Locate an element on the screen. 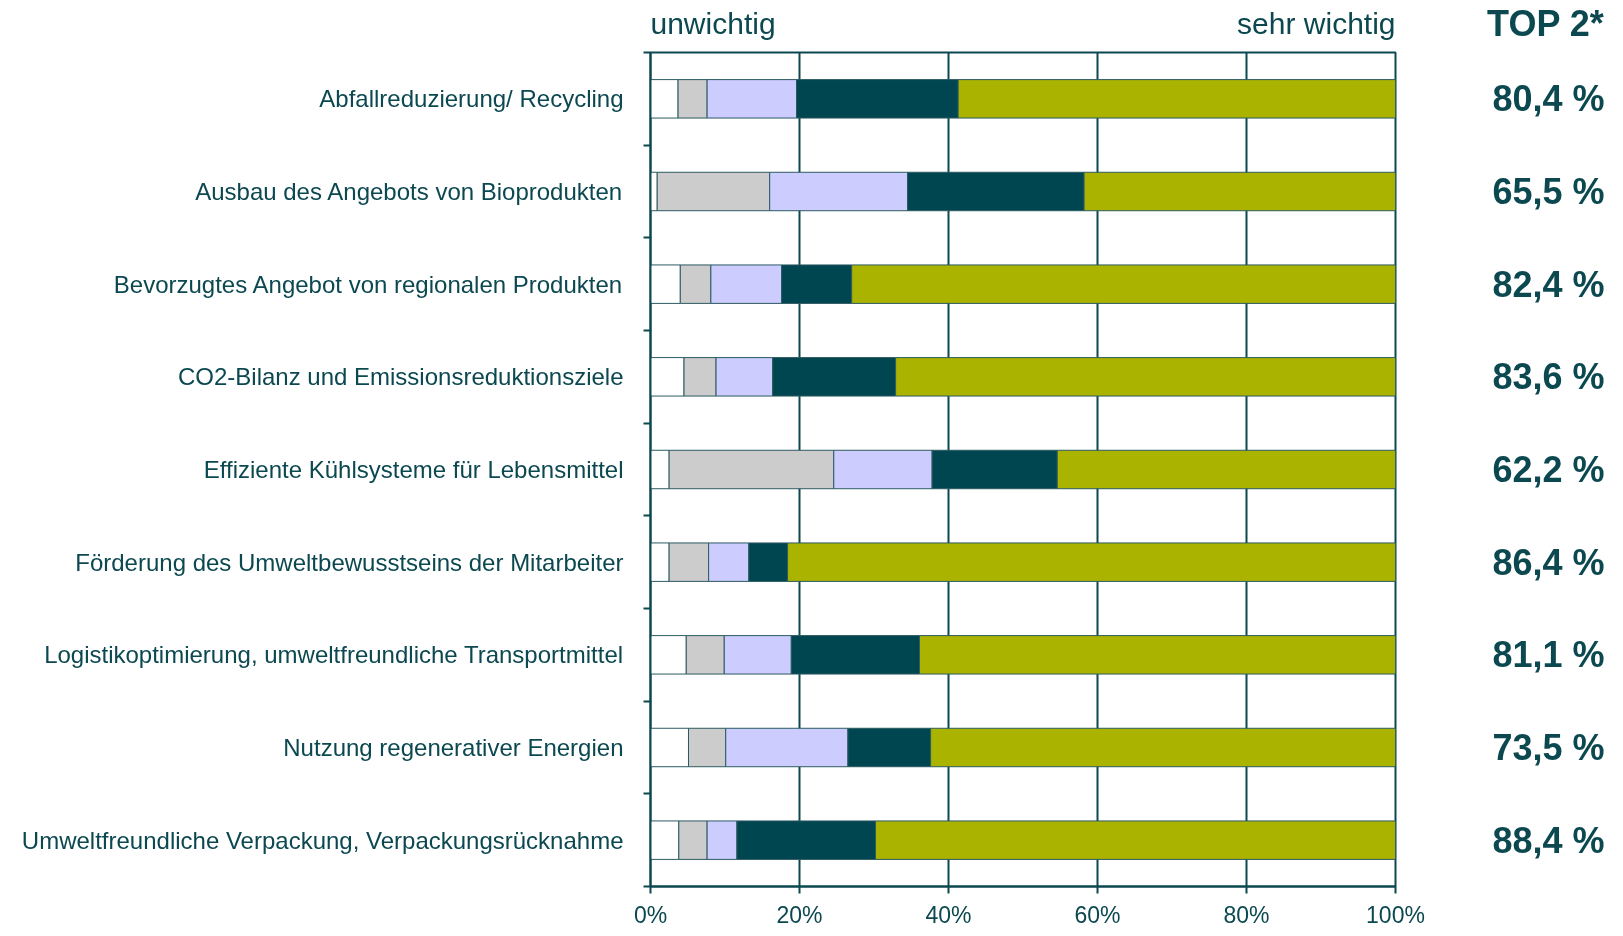 The width and height of the screenshot is (1623, 936). y-tick-label: Nutzung regenerativer Energien is located at coordinates (453, 747).